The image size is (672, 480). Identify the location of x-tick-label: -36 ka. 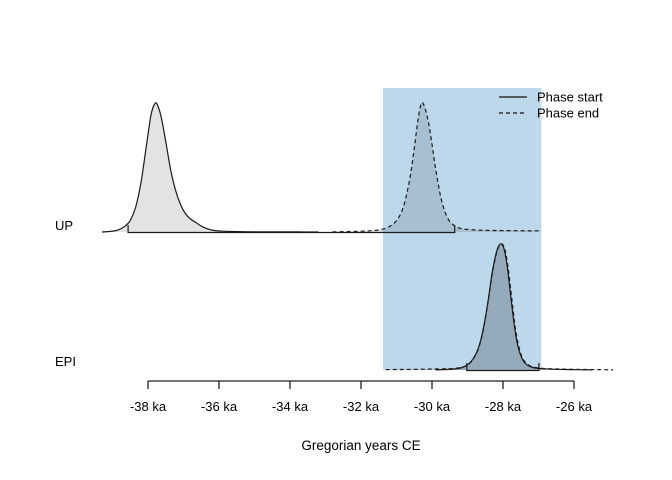
(219, 406).